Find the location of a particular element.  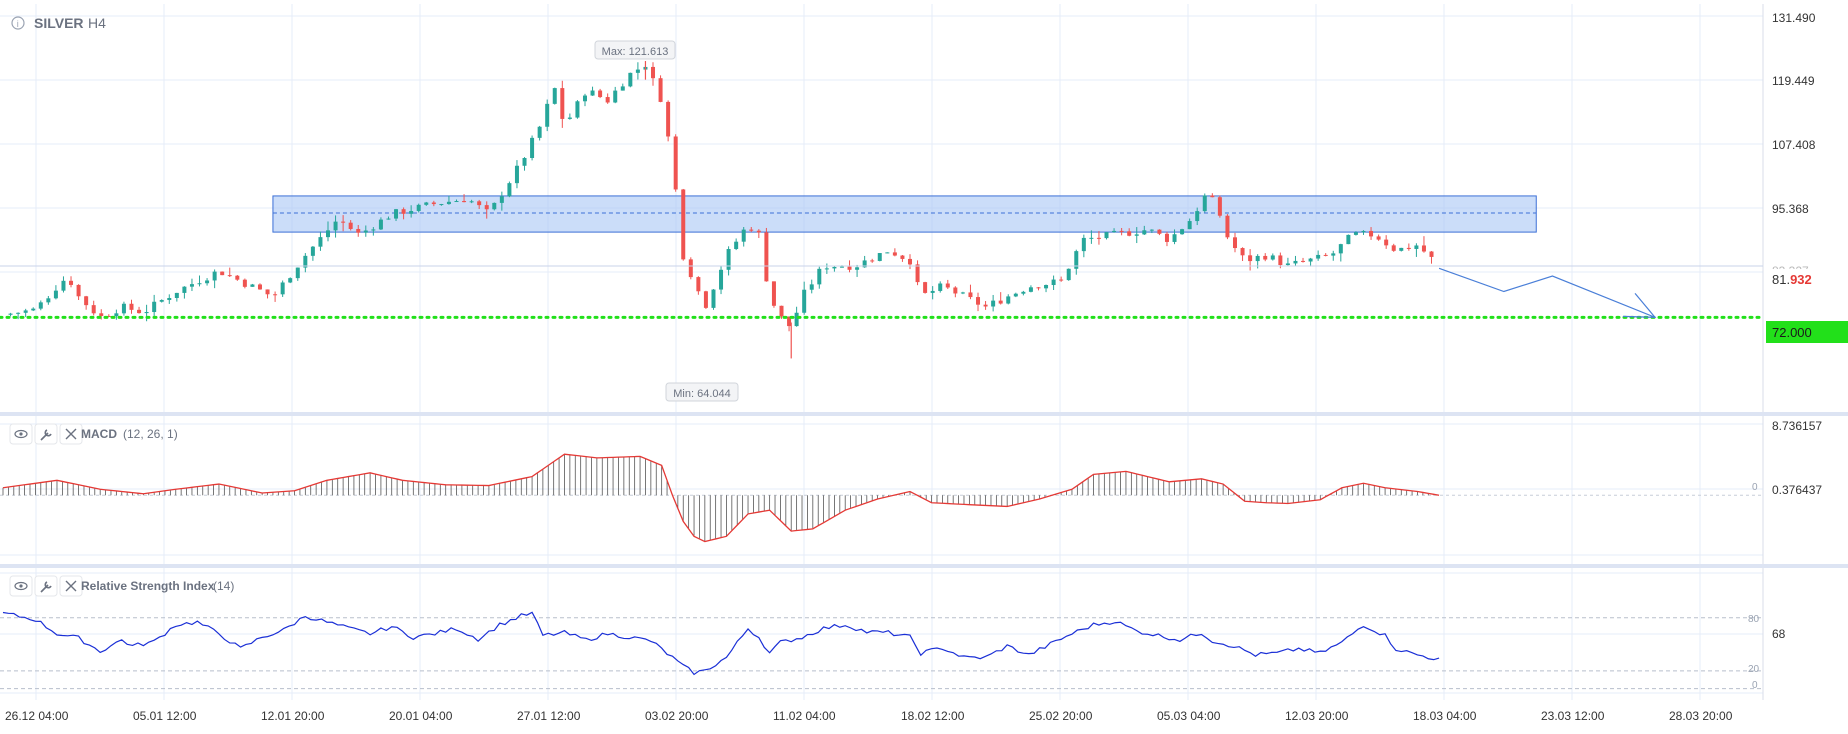

date-tick: 03.02 20:00 is located at coordinates (677, 716).